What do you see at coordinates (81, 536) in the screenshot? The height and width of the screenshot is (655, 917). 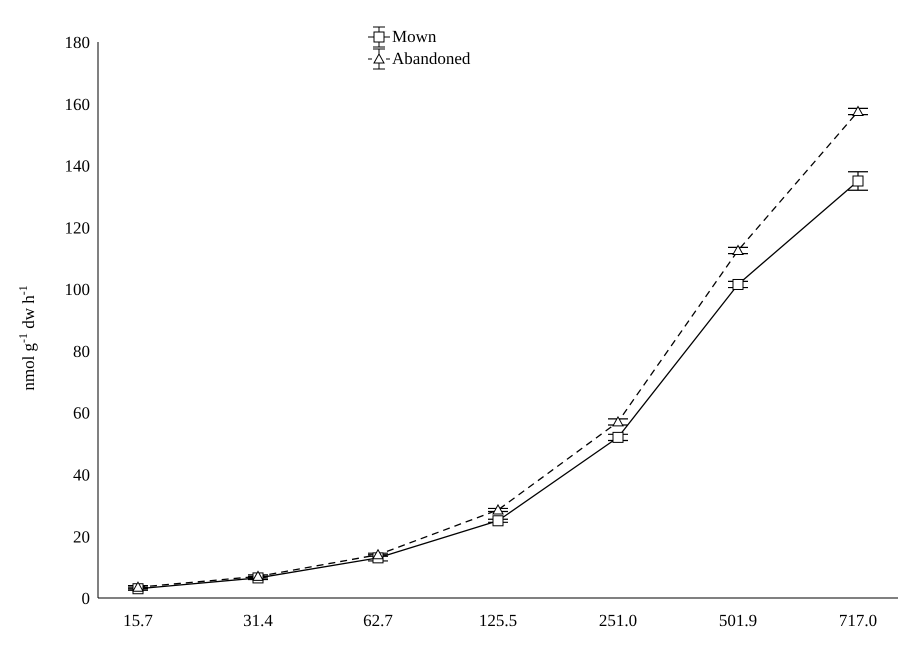 I see `y-tick-label: 20` at bounding box center [81, 536].